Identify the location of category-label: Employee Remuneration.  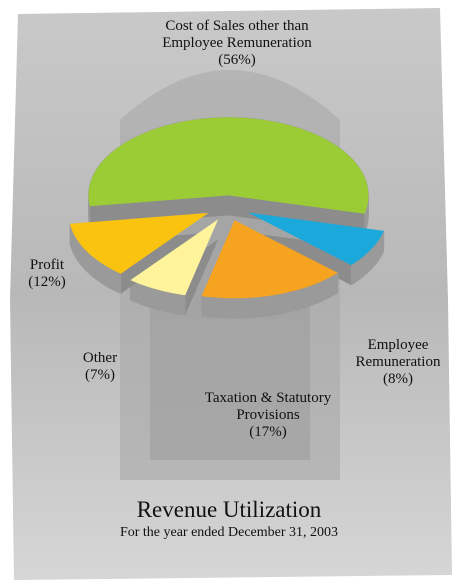
(398, 353).